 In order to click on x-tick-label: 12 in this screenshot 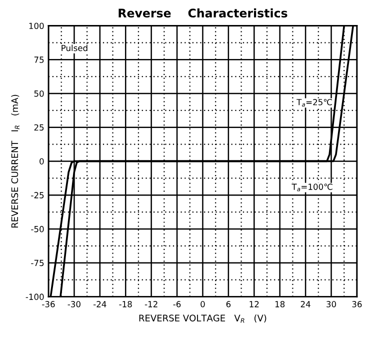, I will do `click(254, 304)`.